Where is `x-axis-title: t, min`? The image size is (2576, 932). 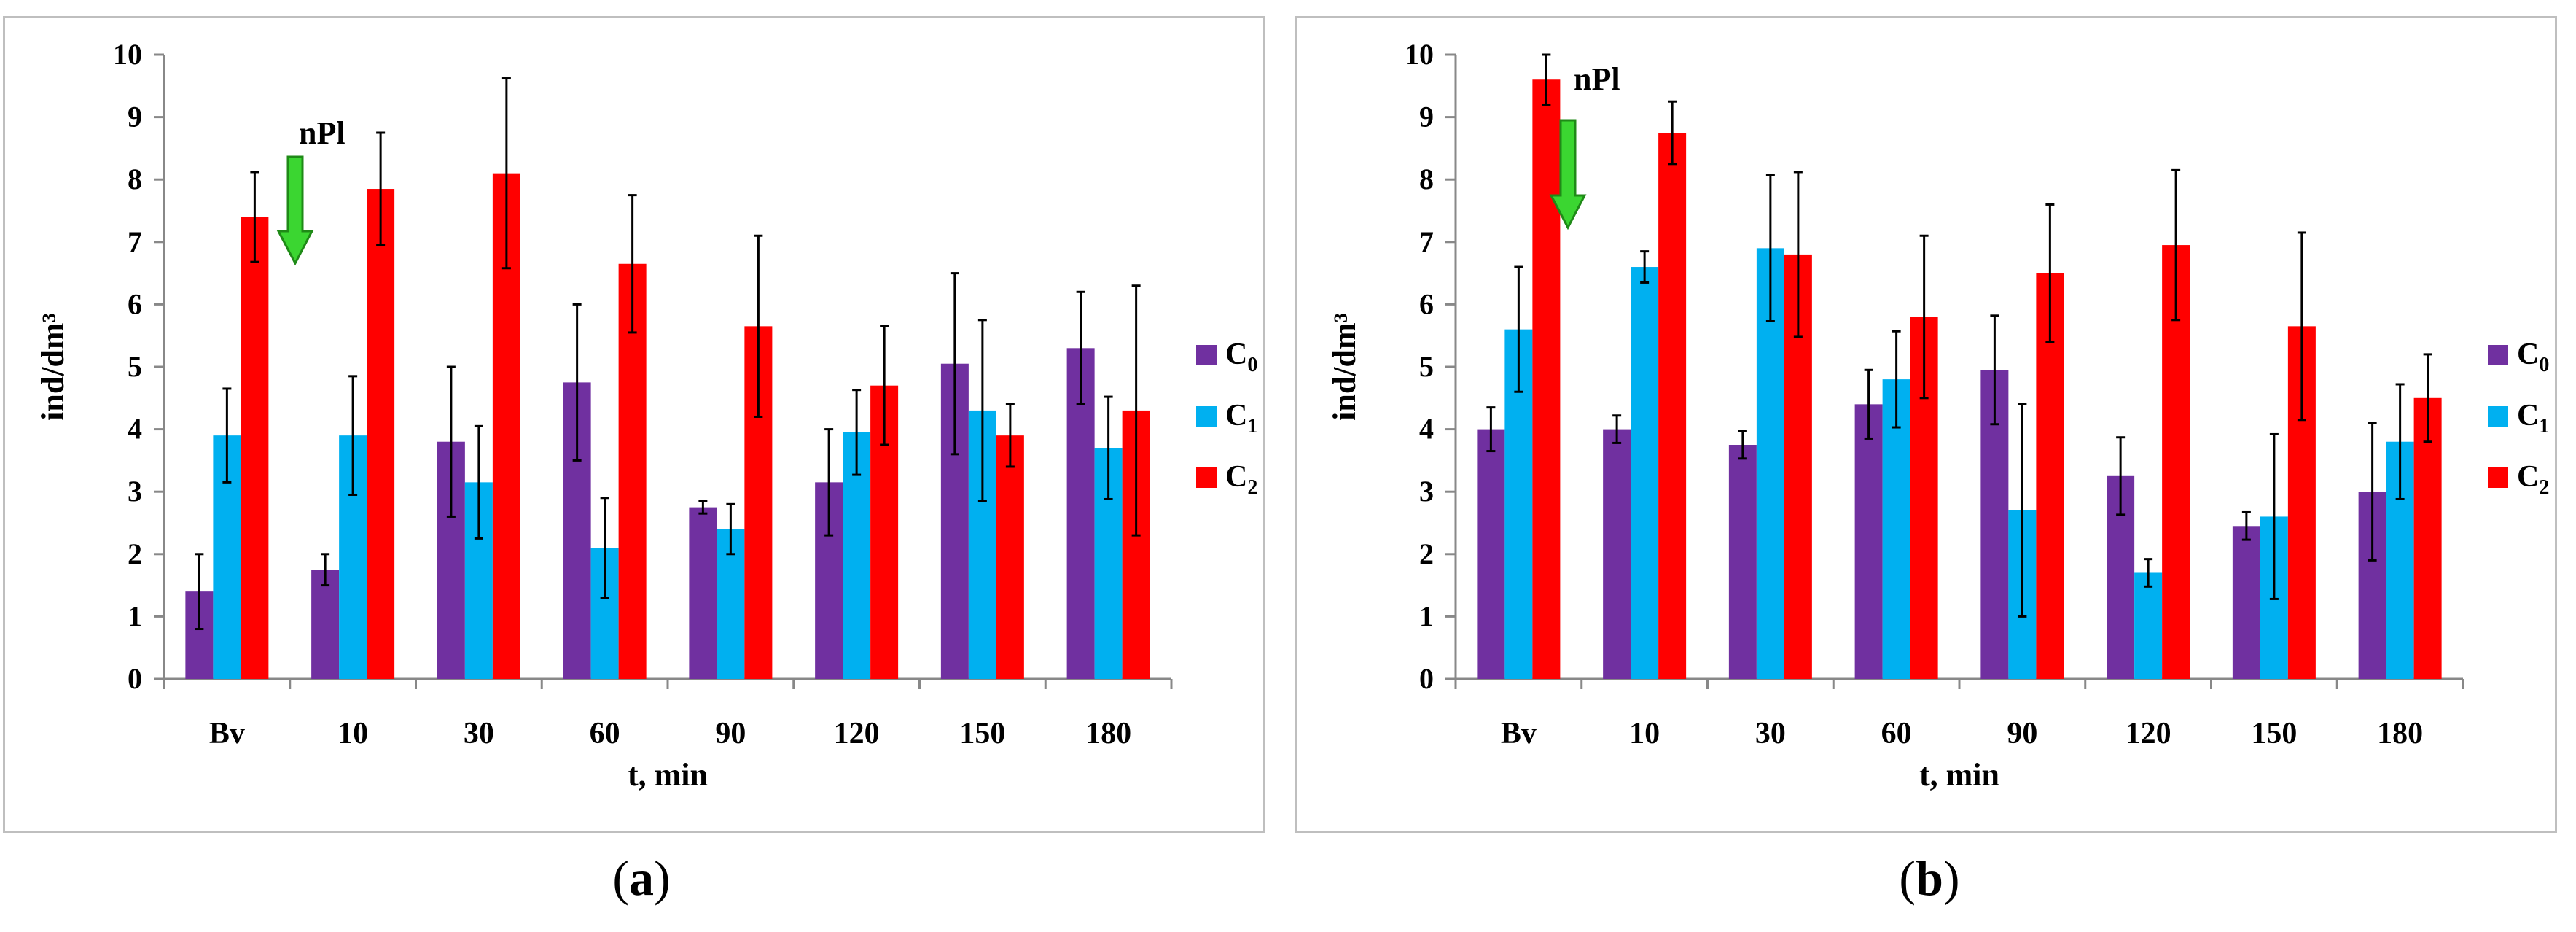
x-axis-title: t, min is located at coordinates (1959, 775).